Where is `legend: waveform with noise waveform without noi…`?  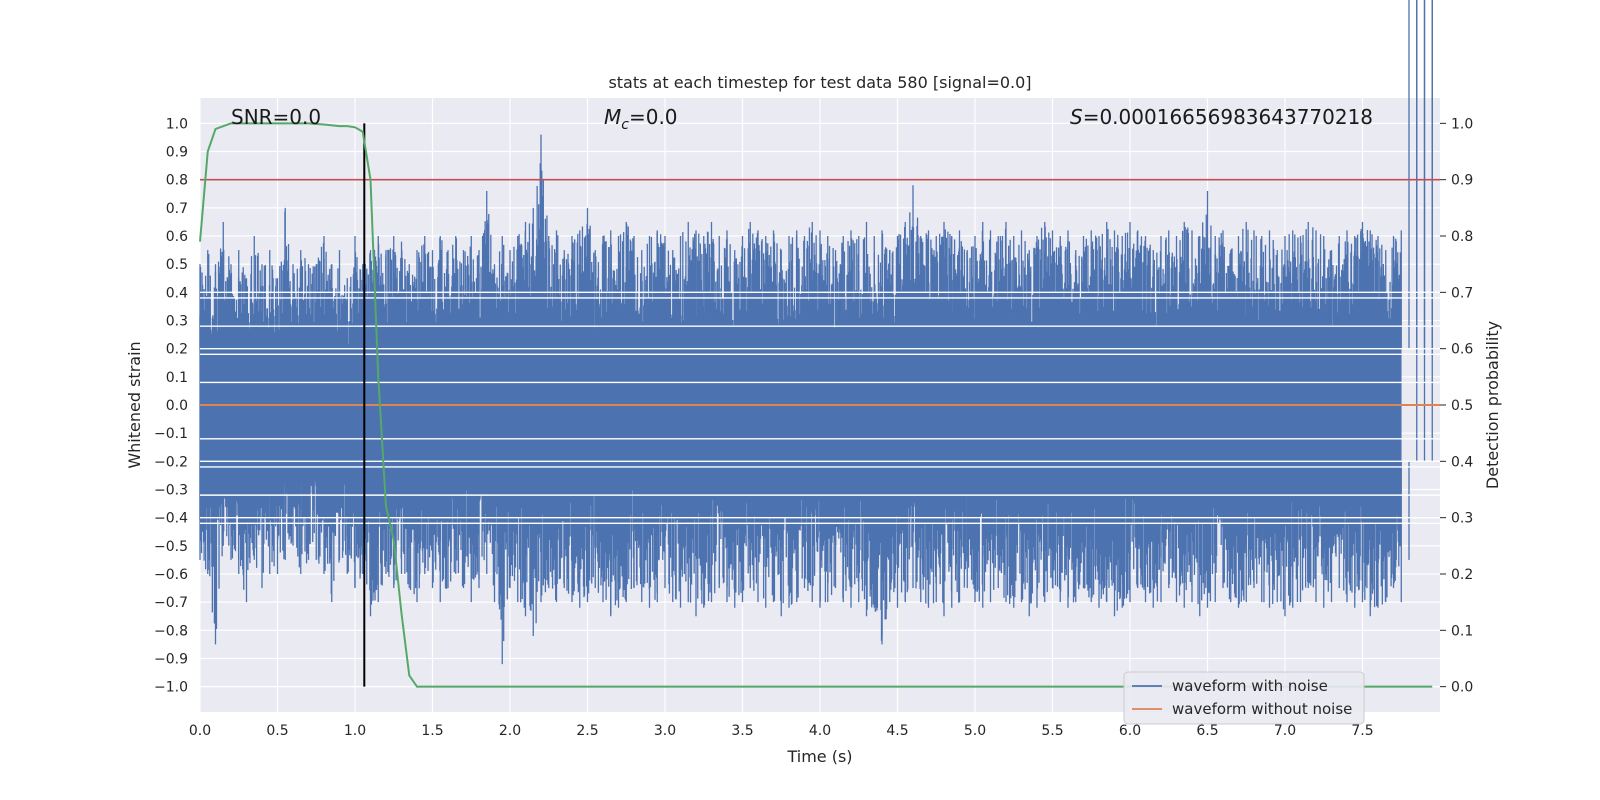
legend: waveform with noise waveform without noi… is located at coordinates (1244, 698).